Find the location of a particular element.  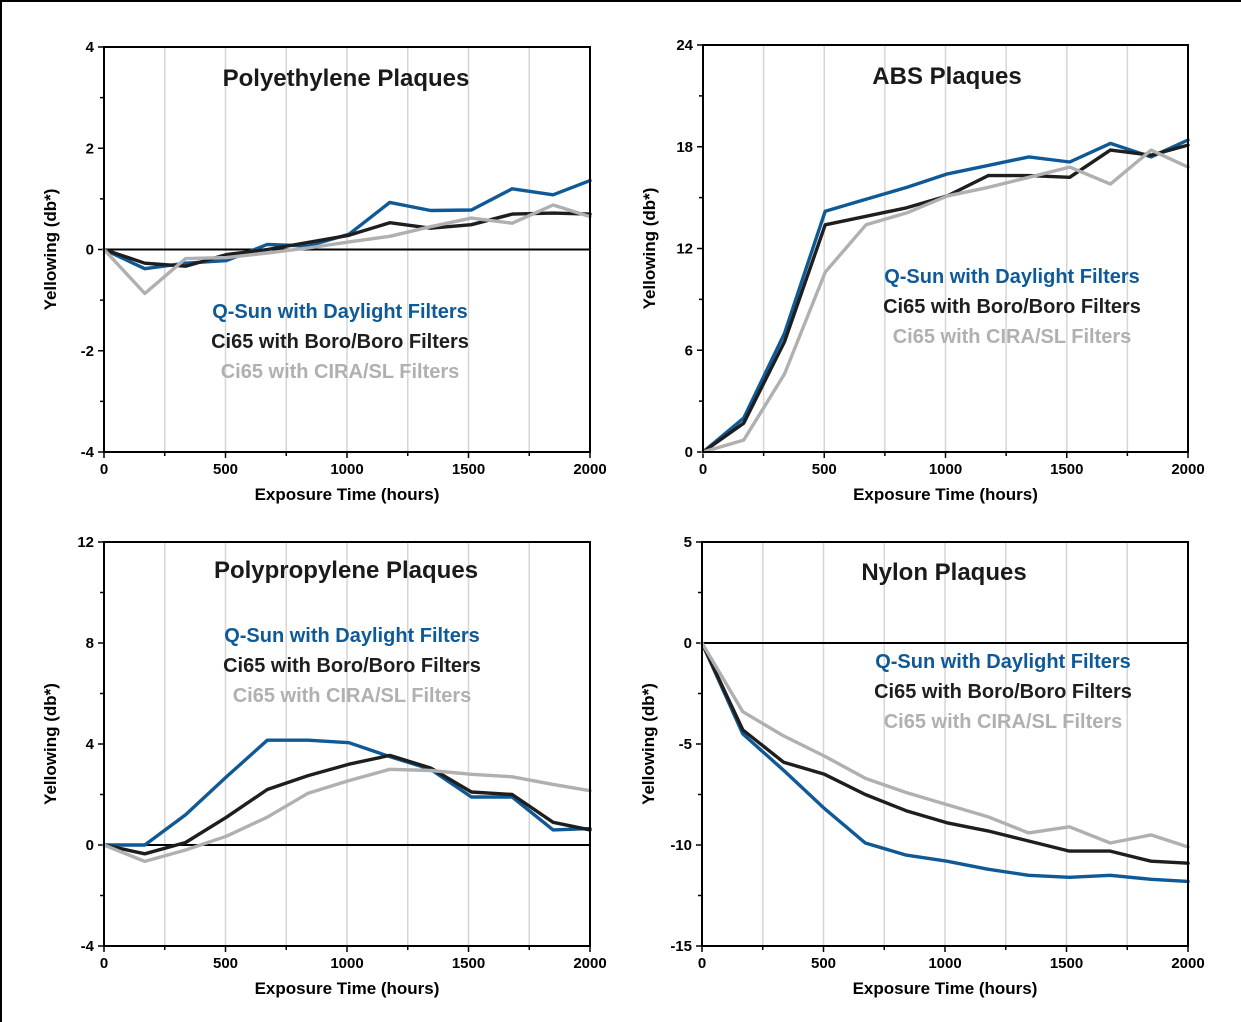

chart-title: Polyethylene Plaques is located at coordinates (346, 78).